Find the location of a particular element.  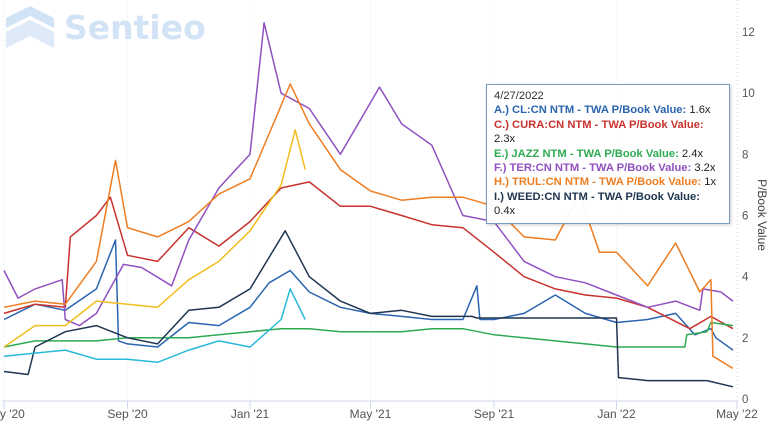

legend-series-value: 1x is located at coordinates (709, 182).